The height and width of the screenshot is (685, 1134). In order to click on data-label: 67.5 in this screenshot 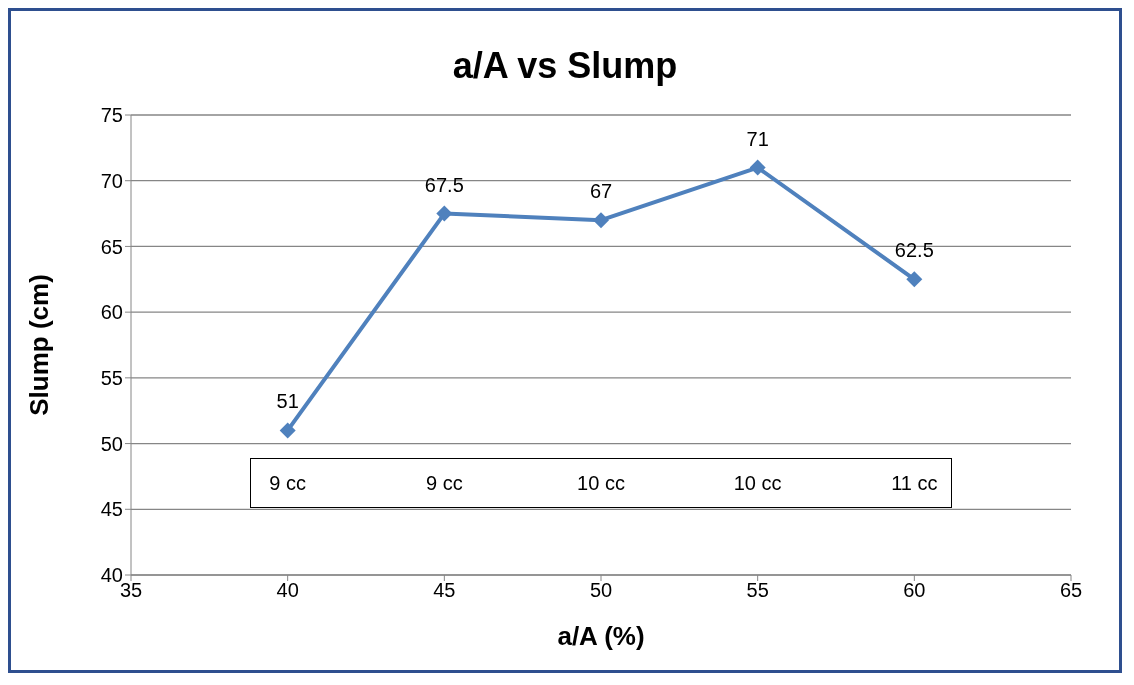, I will do `click(444, 184)`.